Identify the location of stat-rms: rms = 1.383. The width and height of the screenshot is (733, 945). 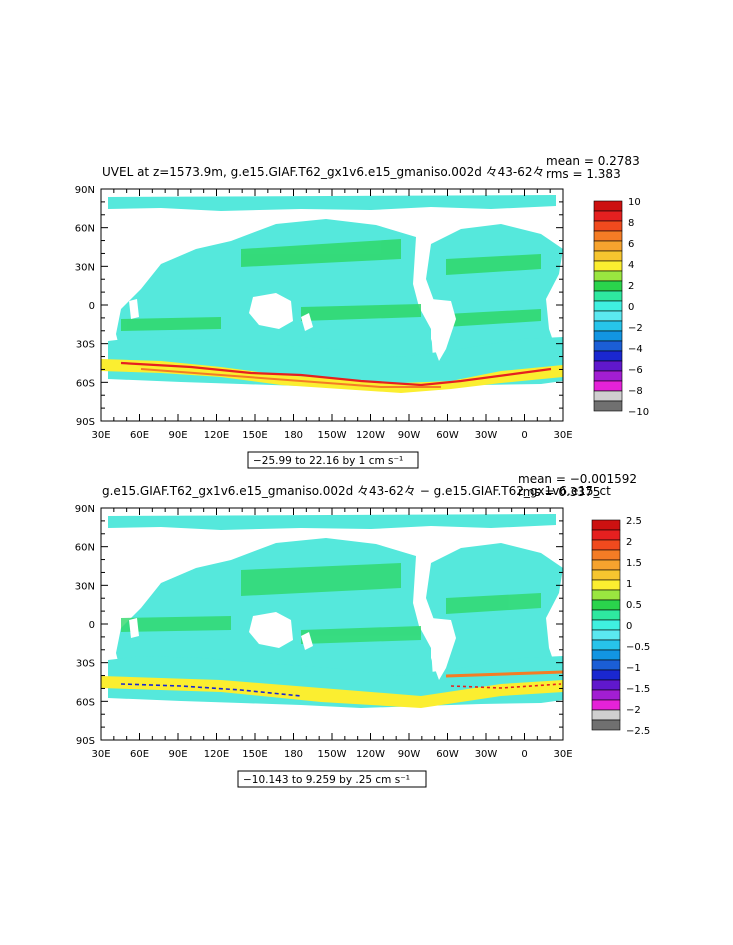
(583, 174).